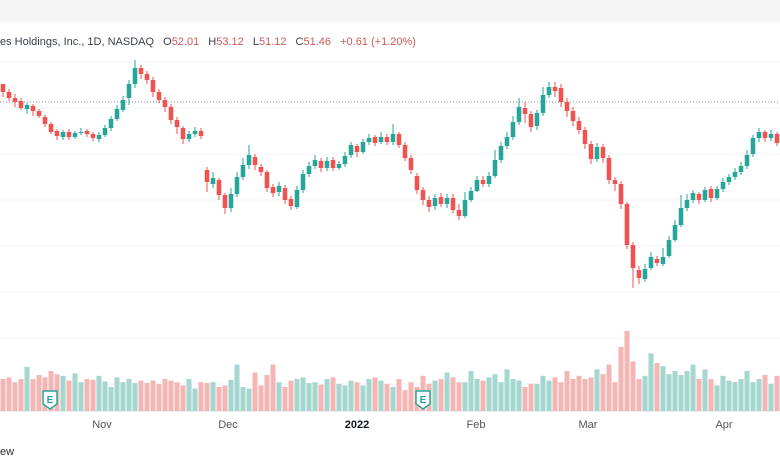 The width and height of the screenshot is (780, 470). Describe the element at coordinates (390, 11) in the screenshot. I see `top-toolbar` at that location.